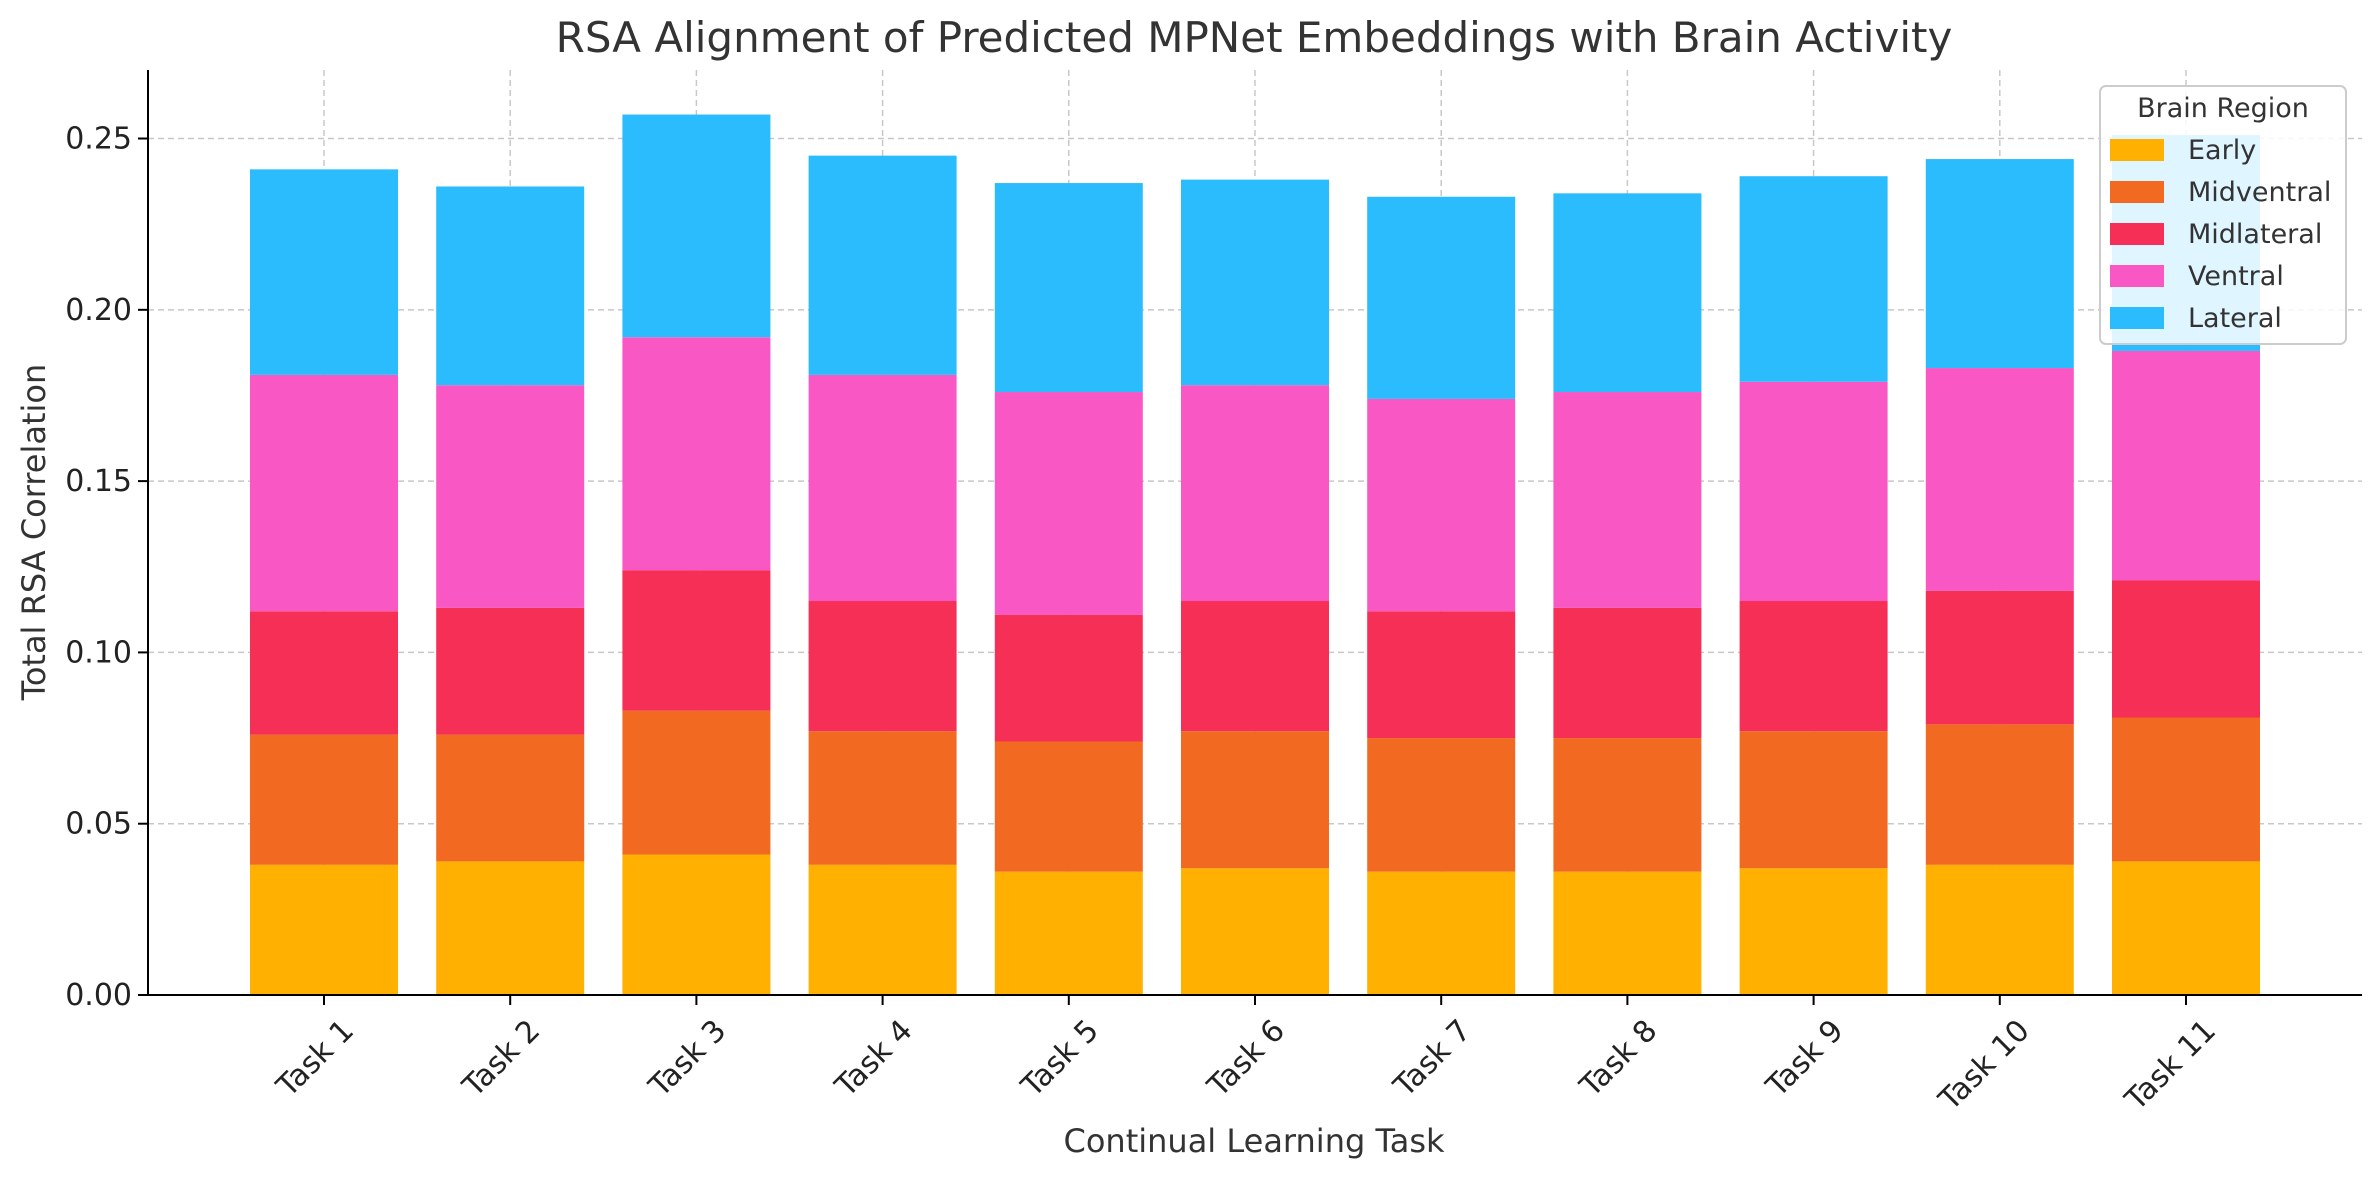 The image size is (2379, 1180). Describe the element at coordinates (98, 995) in the screenshot. I see `y-tick-label: 0.00` at that location.